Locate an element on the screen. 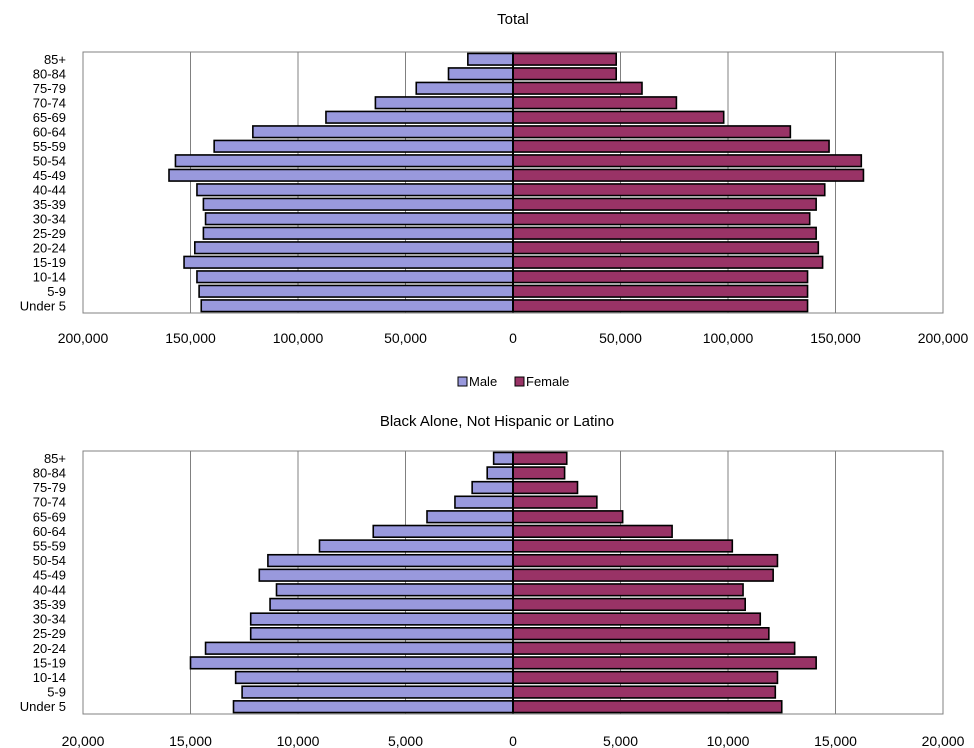 Image resolution: width=974 pixels, height=748 pixels. age-group-label: 5-9 is located at coordinates (56, 692).